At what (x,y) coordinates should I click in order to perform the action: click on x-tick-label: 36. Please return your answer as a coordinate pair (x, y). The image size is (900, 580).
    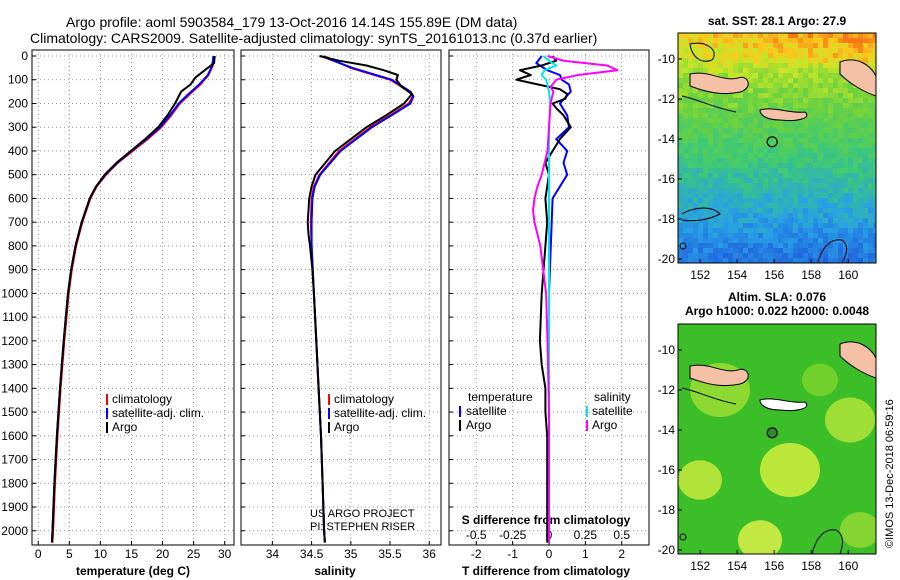
    Looking at the image, I should click on (430, 554).